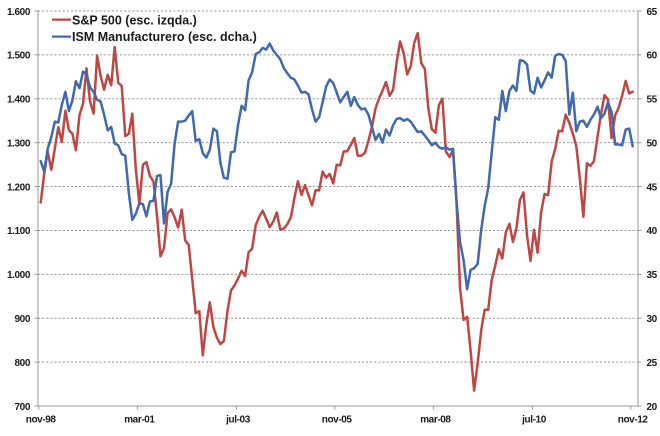  Describe the element at coordinates (23, 407) in the screenshot. I see `svg-text: 700` at that location.